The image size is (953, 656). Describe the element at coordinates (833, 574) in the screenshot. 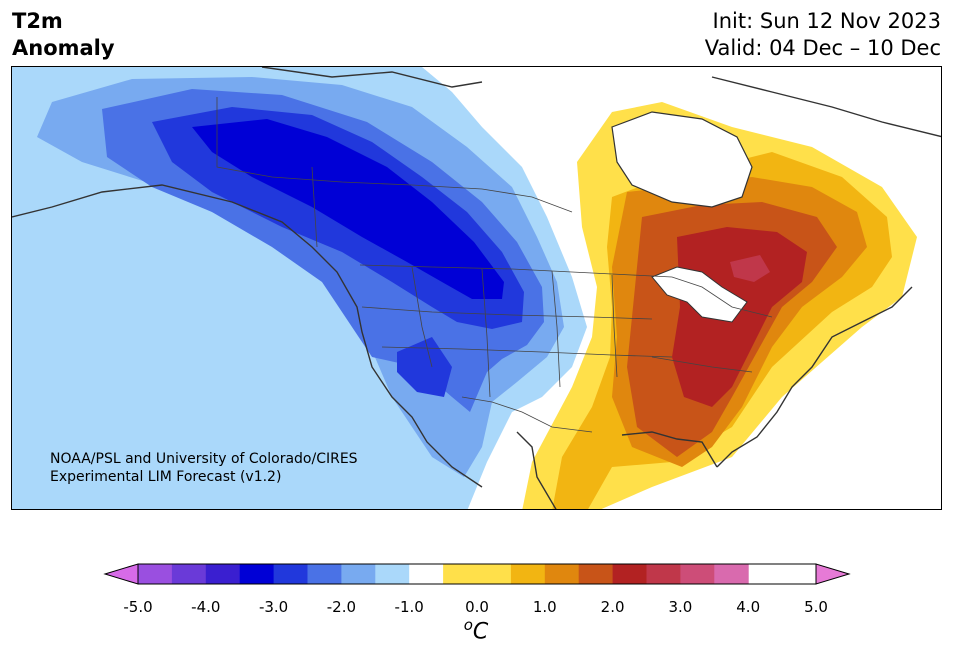

I see `colorbar-over-arrow` at that location.